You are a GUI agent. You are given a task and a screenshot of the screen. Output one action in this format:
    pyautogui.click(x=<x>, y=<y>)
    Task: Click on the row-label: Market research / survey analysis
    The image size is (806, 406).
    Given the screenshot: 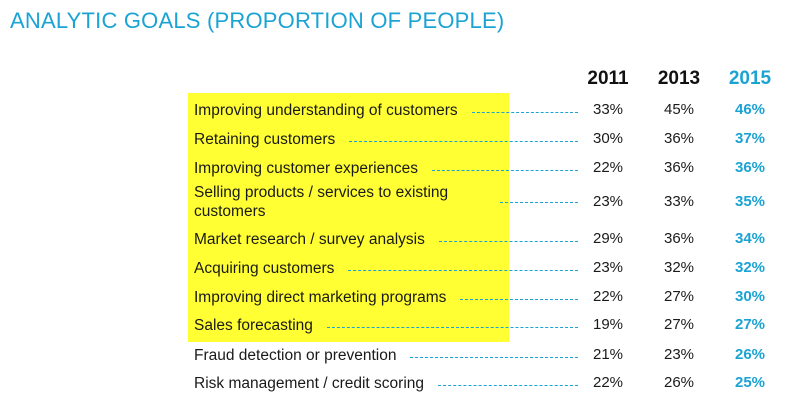 What is the action you would take?
    pyautogui.click(x=309, y=239)
    